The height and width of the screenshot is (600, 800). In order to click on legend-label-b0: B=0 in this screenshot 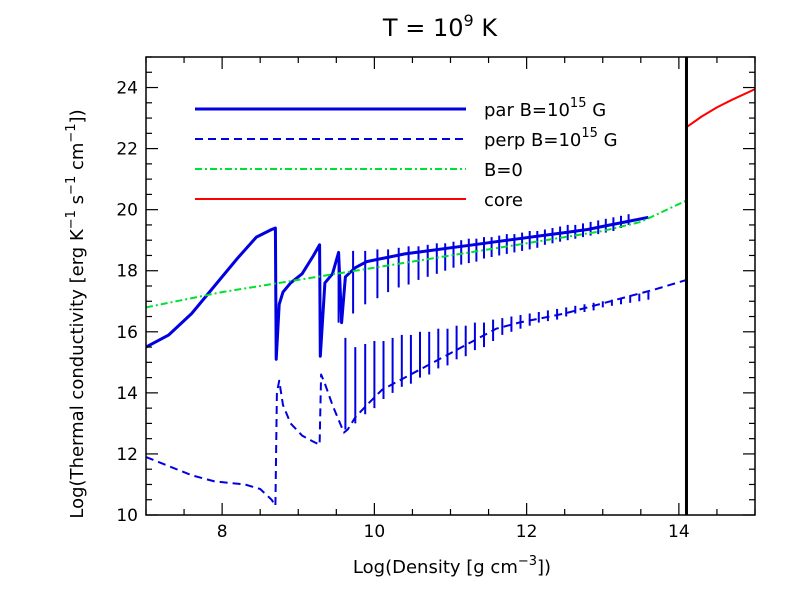, I will do `click(503, 170)`.